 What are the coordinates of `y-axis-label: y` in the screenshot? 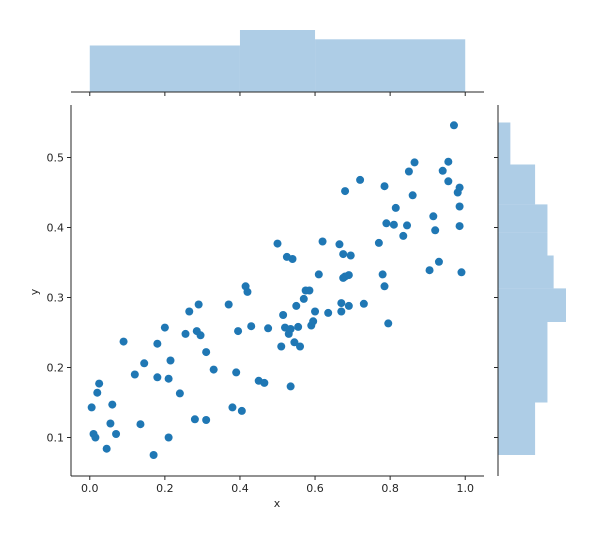 It's located at (34, 291).